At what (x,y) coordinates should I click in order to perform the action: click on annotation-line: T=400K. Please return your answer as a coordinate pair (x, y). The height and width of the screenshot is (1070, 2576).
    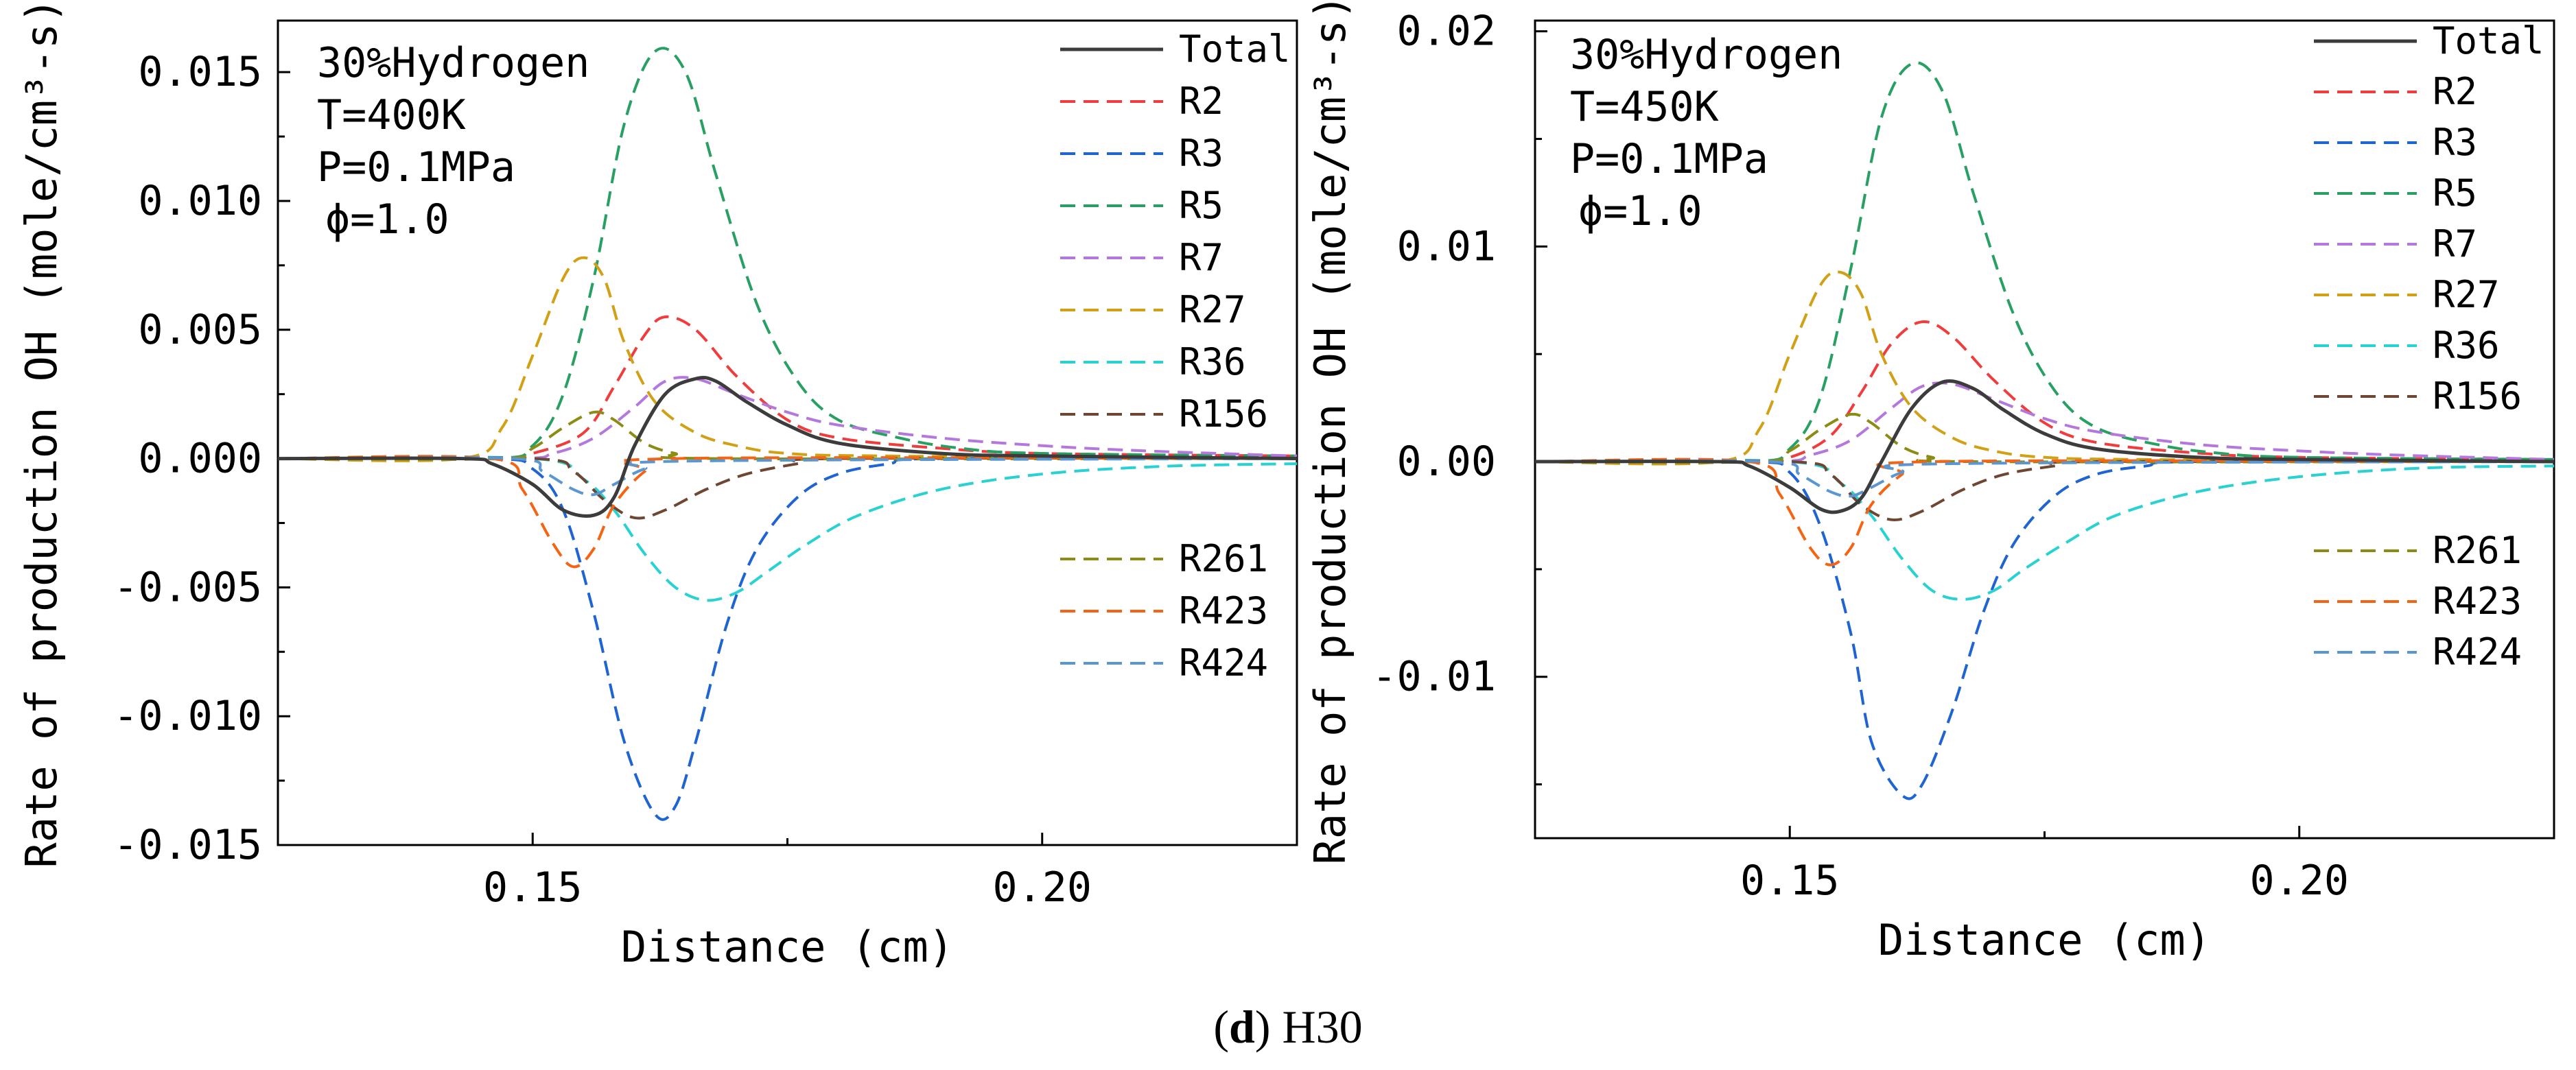
    Looking at the image, I should click on (391, 115).